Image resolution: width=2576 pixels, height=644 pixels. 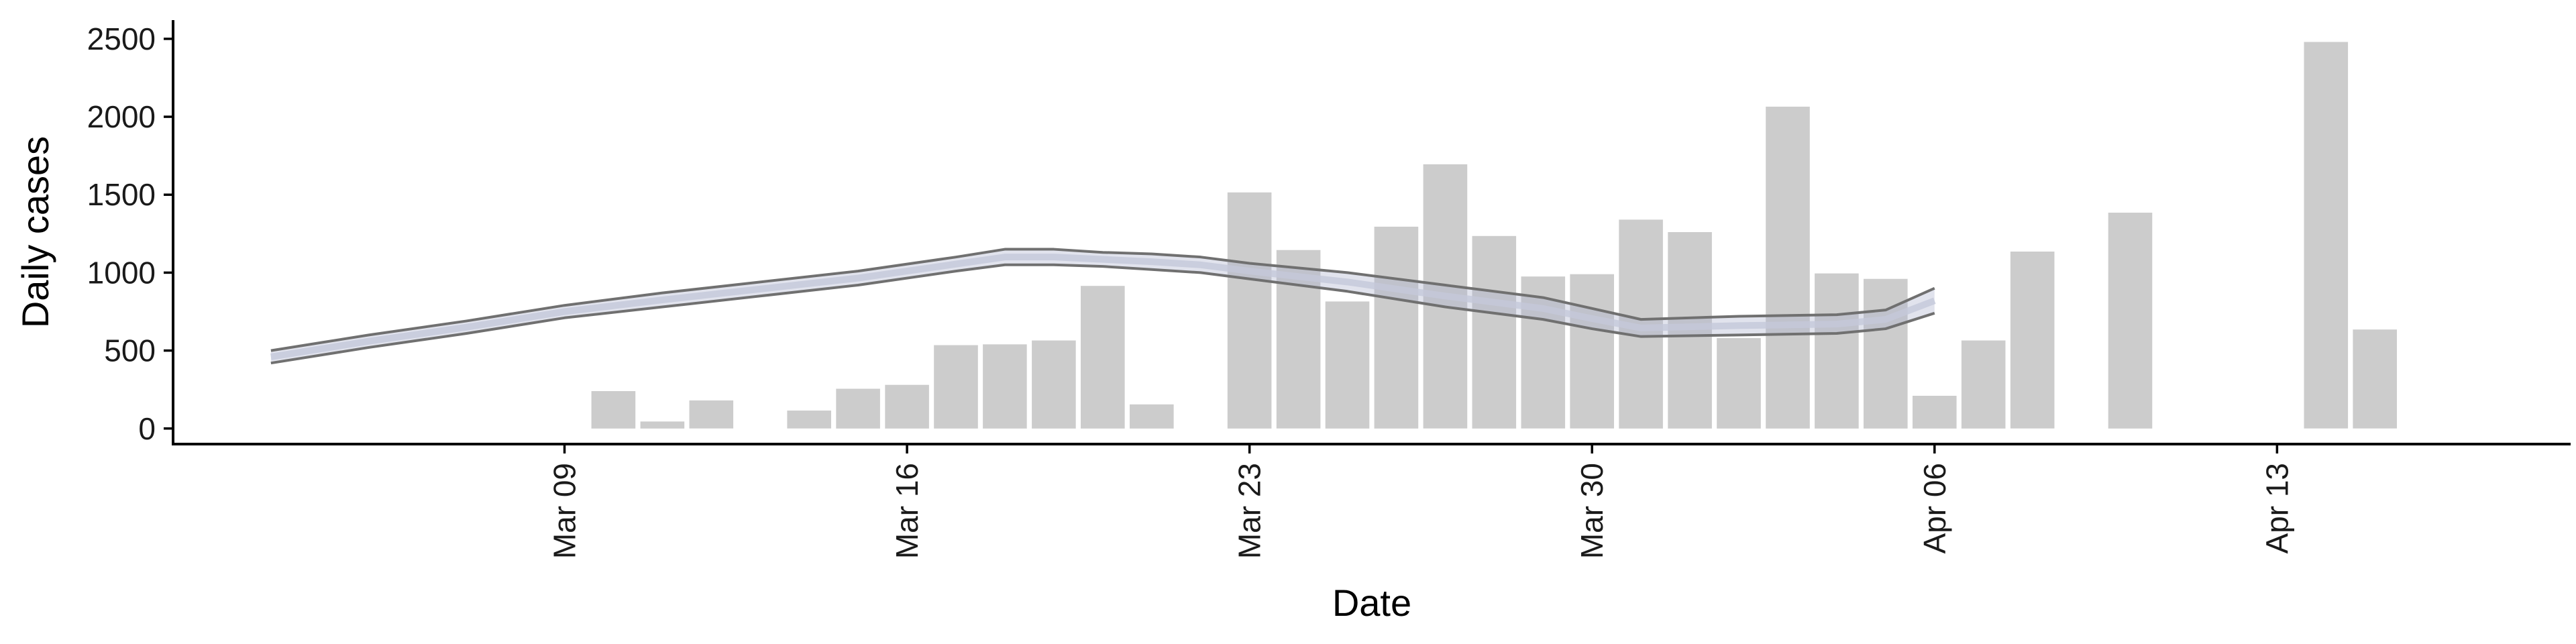 What do you see at coordinates (121, 194) in the screenshot?
I see `y-tick-label: 1500` at bounding box center [121, 194].